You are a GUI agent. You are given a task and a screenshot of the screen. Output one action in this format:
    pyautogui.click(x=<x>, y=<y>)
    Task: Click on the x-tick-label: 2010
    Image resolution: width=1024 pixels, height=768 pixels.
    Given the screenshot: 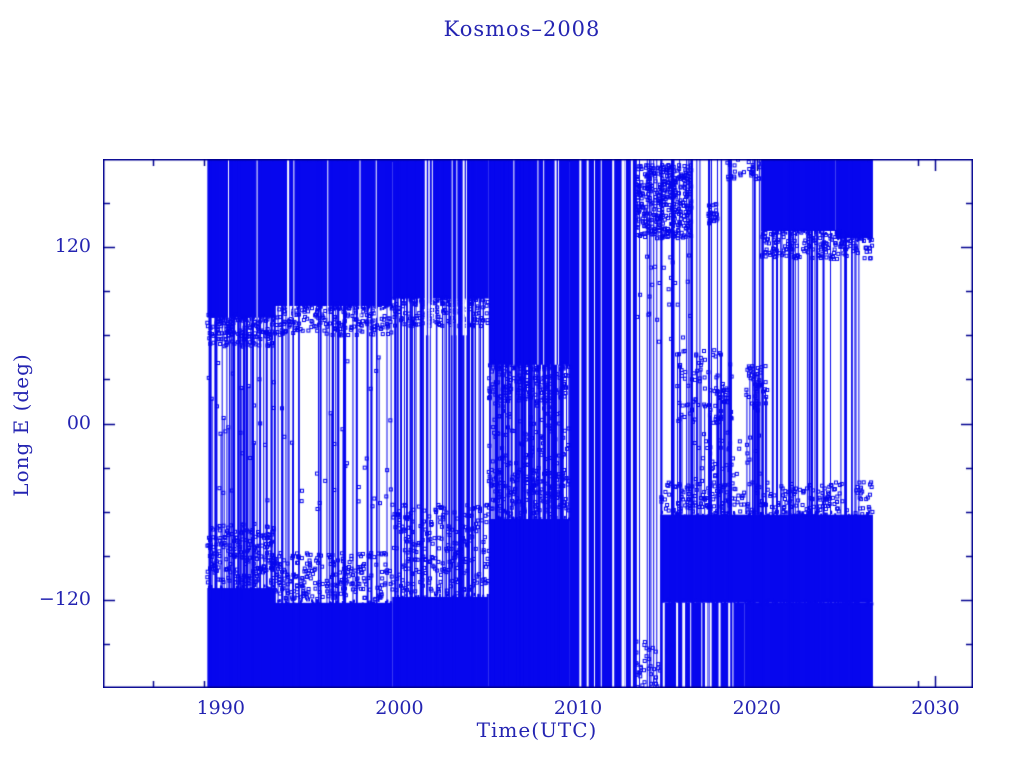 What is the action you would take?
    pyautogui.click(x=578, y=708)
    